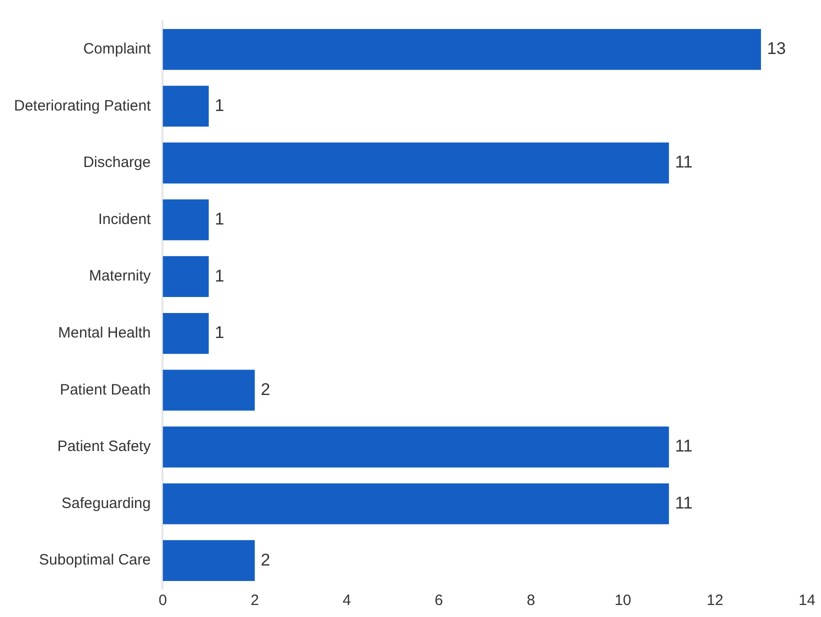 This screenshot has height=617, width=821. Describe the element at coordinates (623, 601) in the screenshot. I see `x-tick-label: 10` at that location.